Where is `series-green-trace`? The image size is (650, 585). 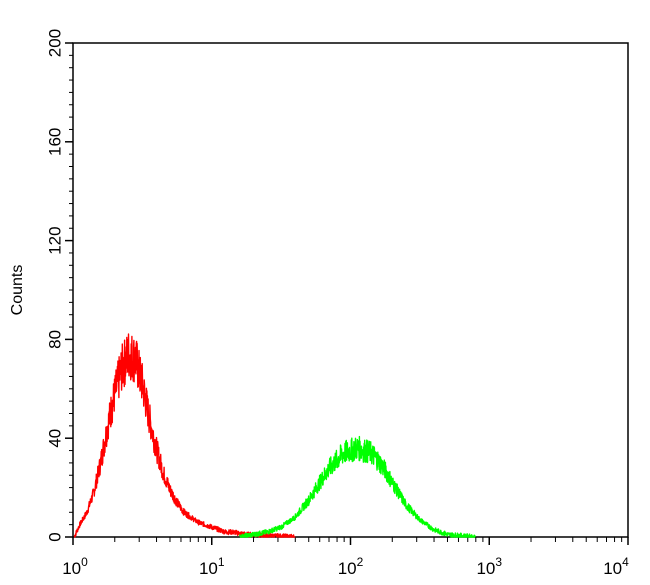 series-green-trace is located at coordinates (357, 486).